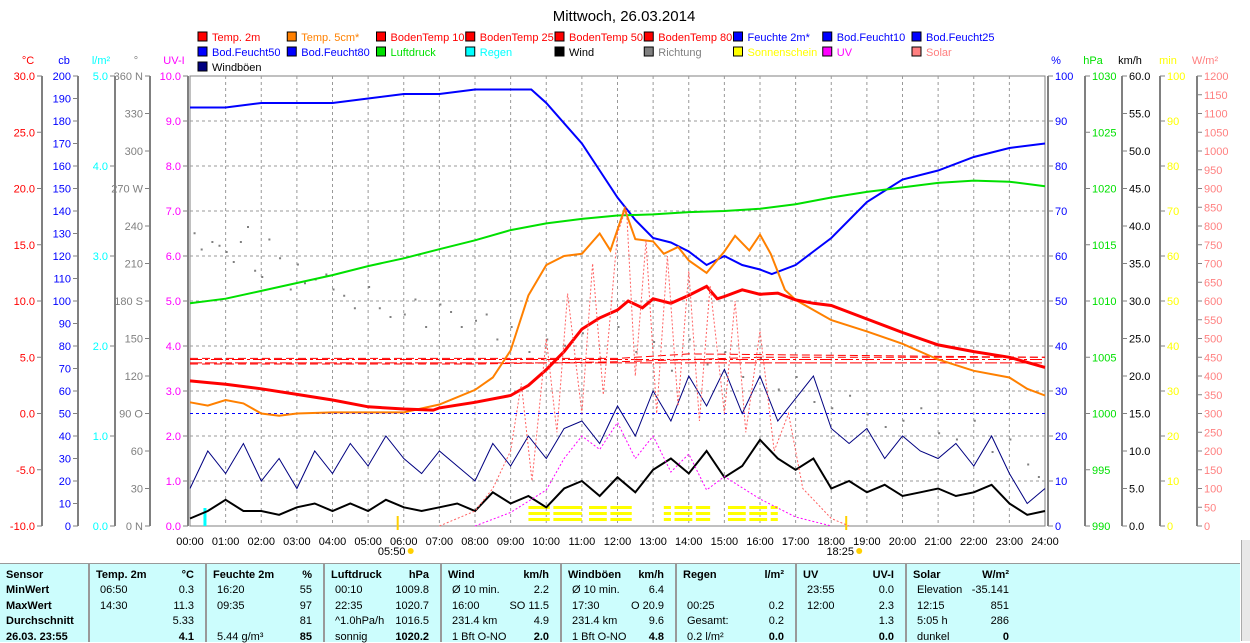 The height and width of the screenshot is (643, 1250). I want to click on dir-tick-label: 240, so click(134, 227).